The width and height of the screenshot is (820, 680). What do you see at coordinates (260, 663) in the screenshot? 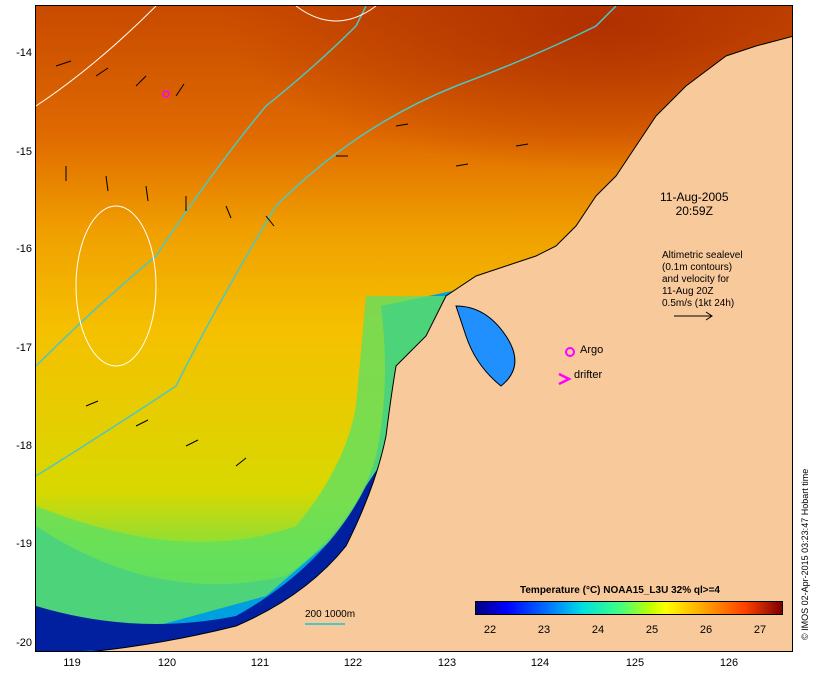
I see `lon-label-121: 121` at bounding box center [260, 663].